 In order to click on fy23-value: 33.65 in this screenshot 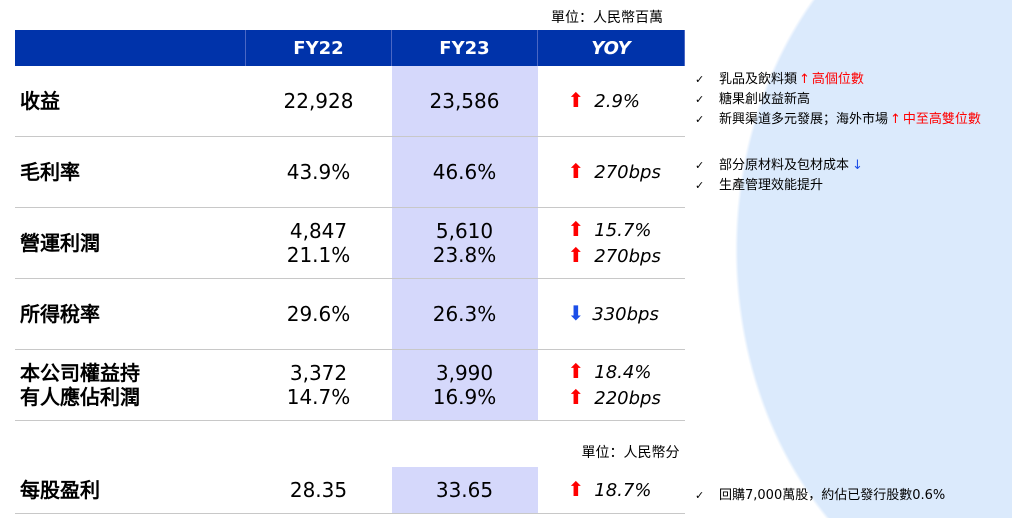, I will do `click(464, 490)`.